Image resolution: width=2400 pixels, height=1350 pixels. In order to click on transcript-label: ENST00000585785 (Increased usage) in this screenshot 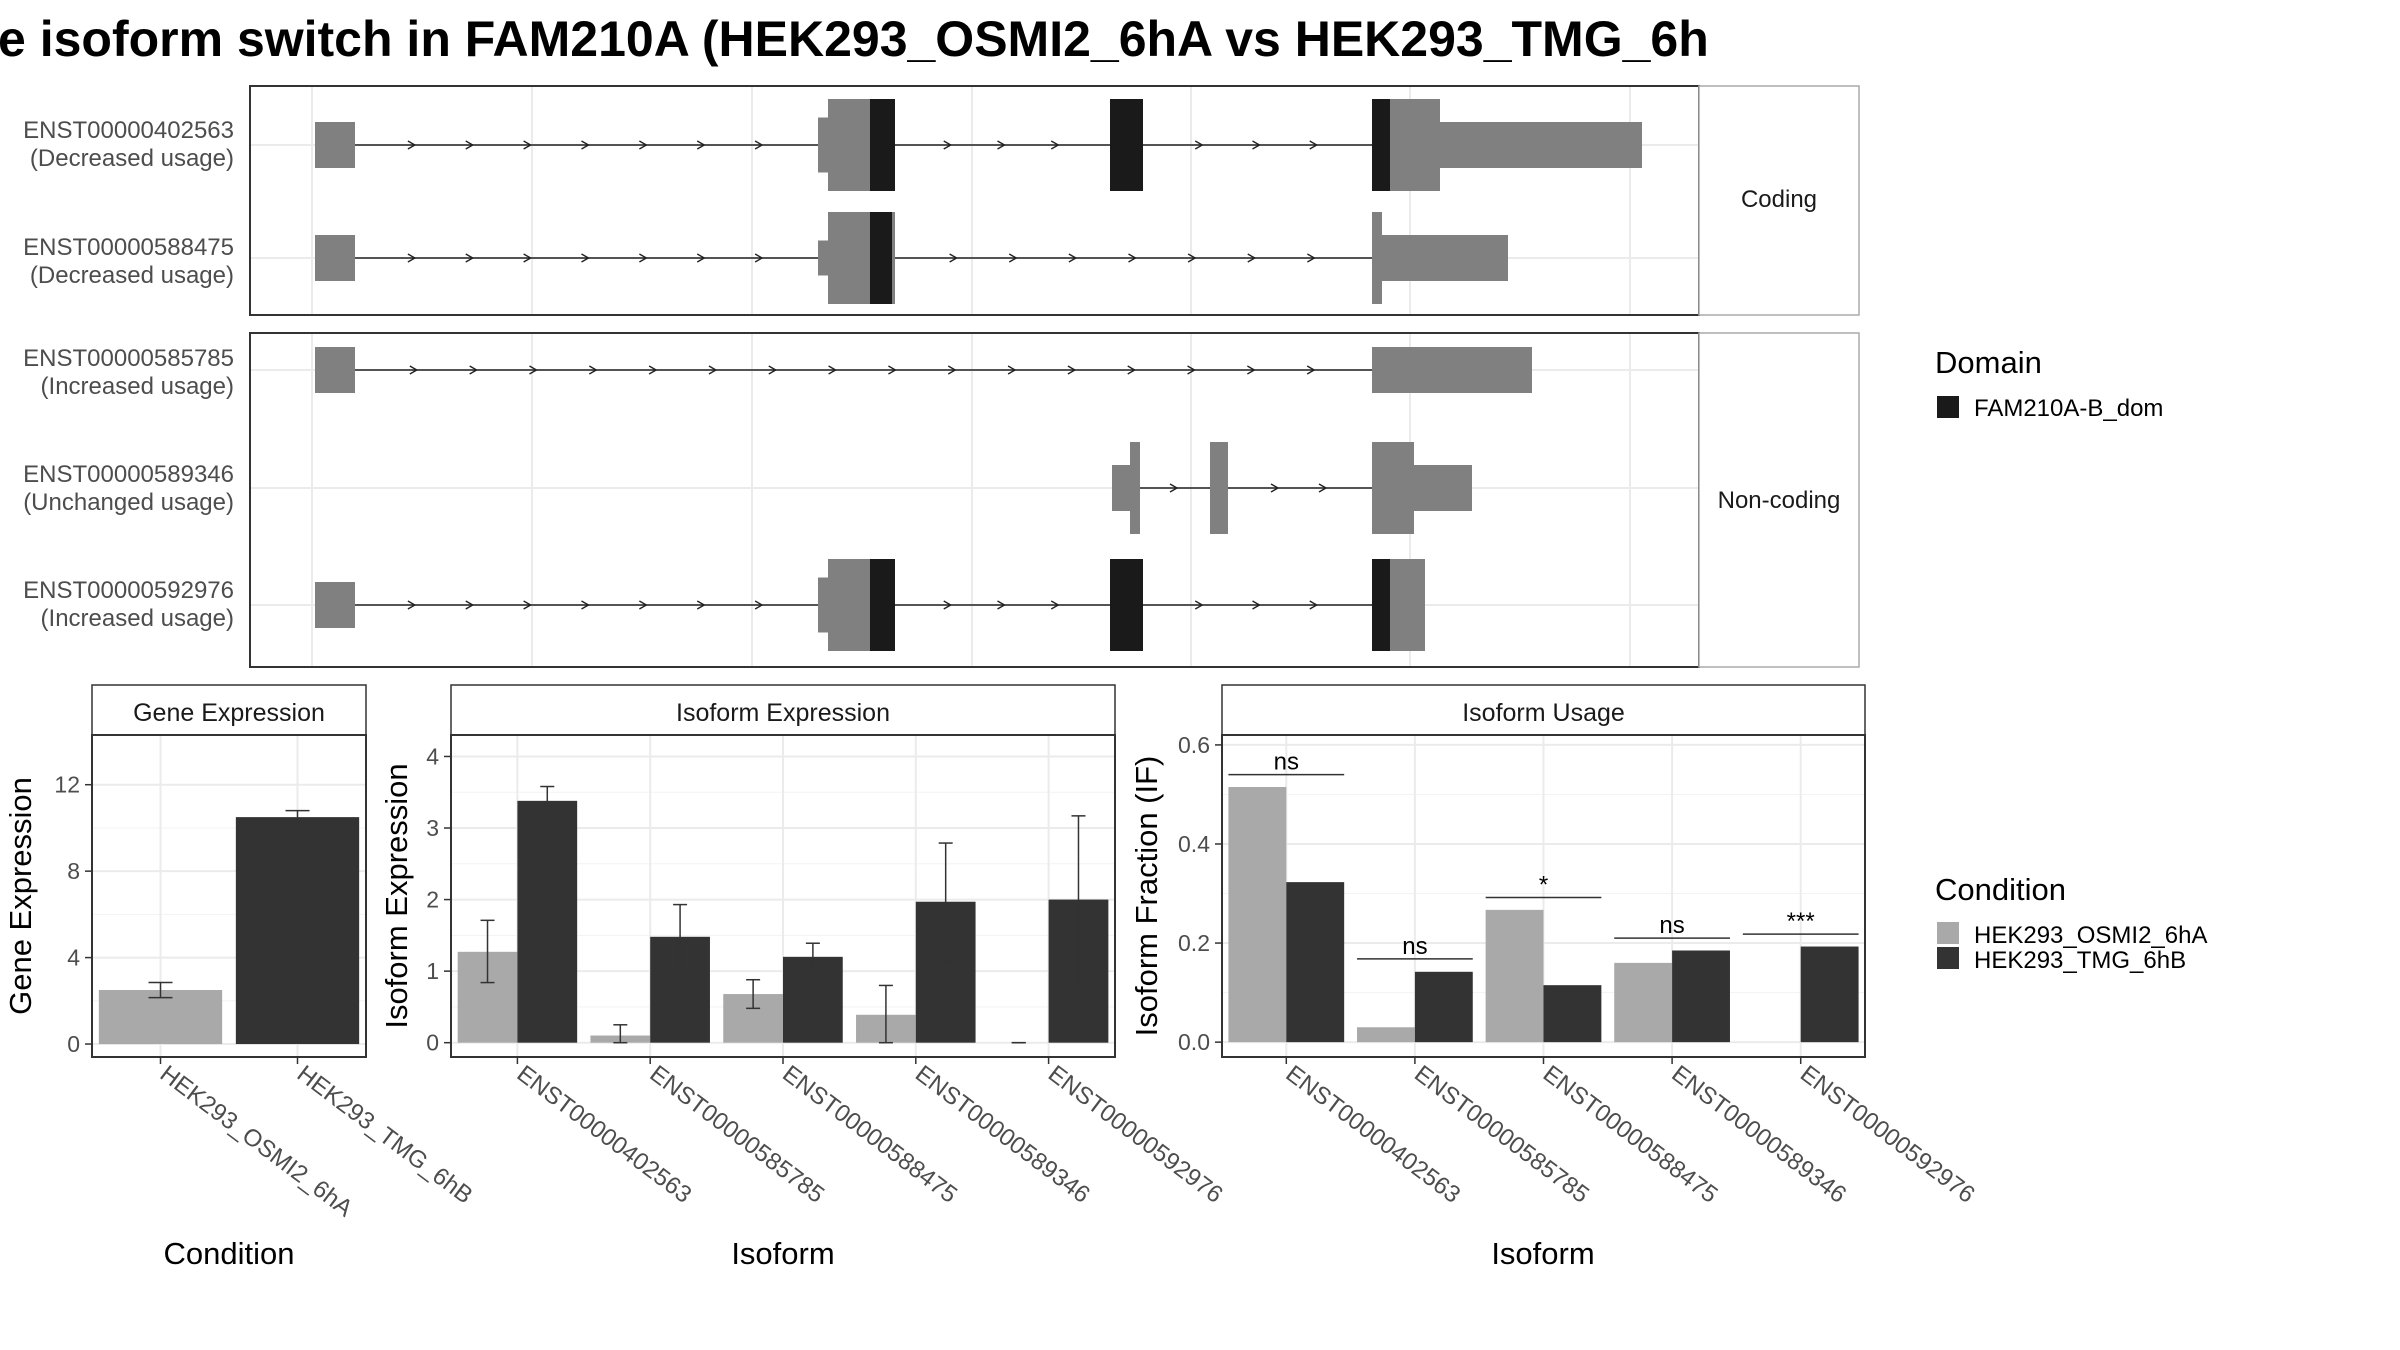, I will do `click(128, 372)`.